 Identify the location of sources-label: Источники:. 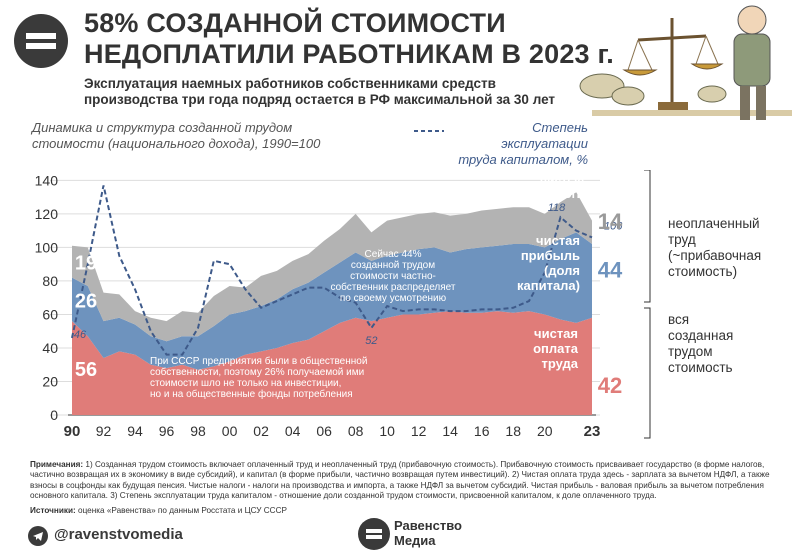
(53, 510).